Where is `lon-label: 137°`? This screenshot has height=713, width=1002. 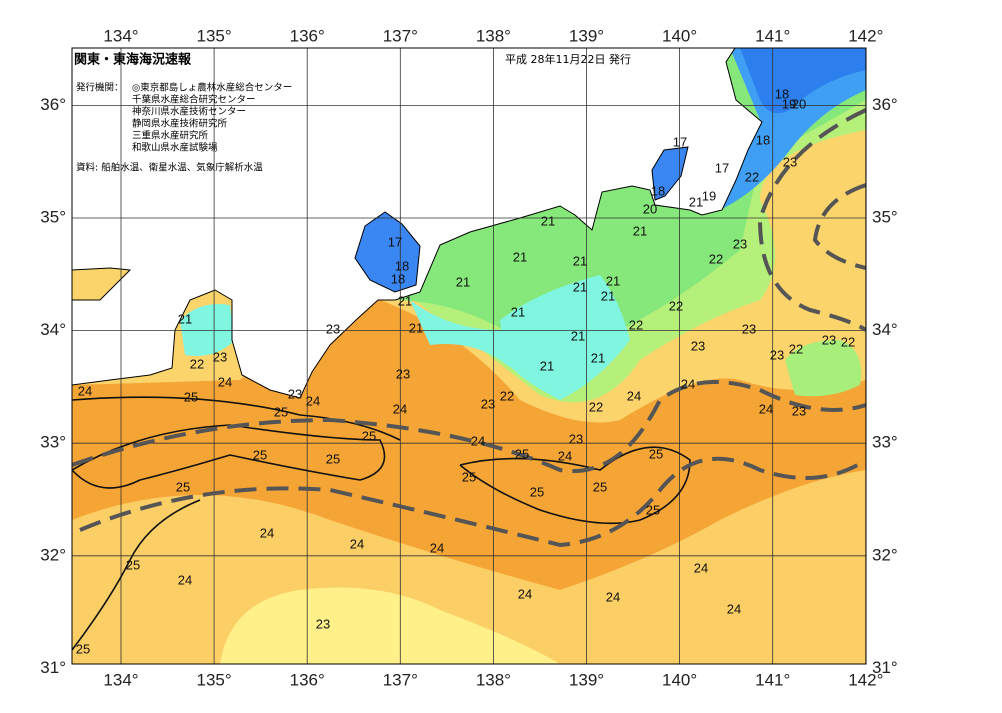
lon-label: 137° is located at coordinates (400, 679).